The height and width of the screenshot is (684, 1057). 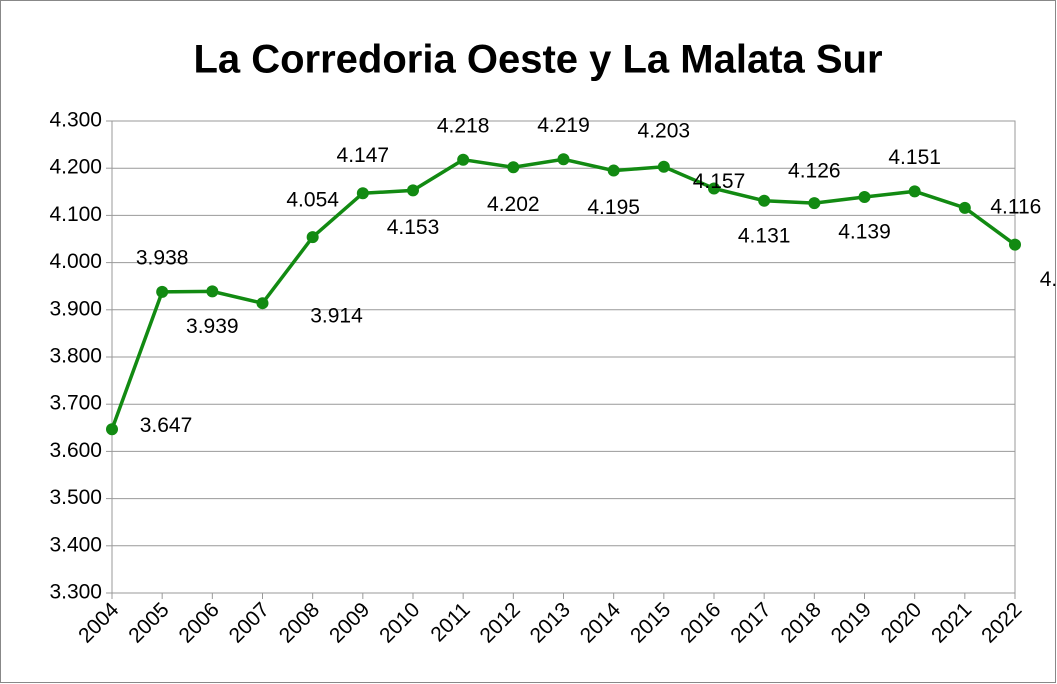 What do you see at coordinates (363, 155) in the screenshot?
I see `data-label: 4.147` at bounding box center [363, 155].